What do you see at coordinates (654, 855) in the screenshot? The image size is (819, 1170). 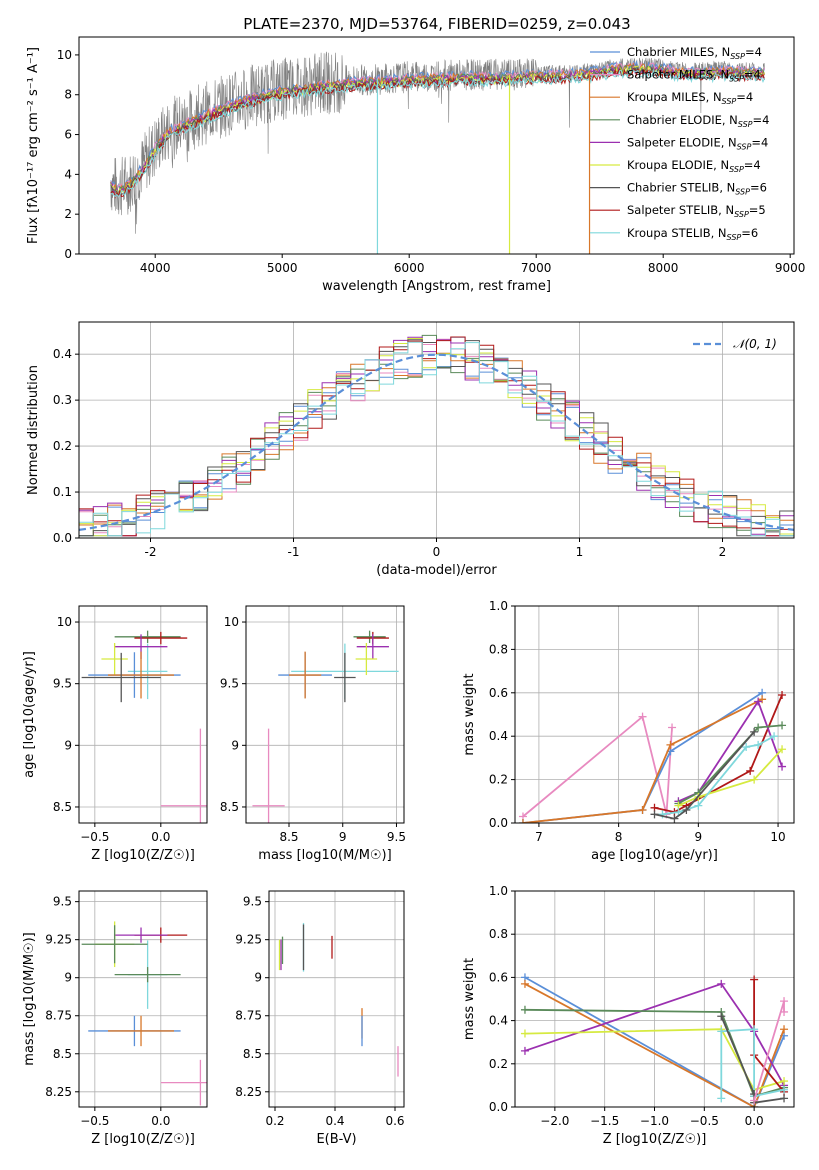 I see `x-axis-label: age [log10(age/yr)]` at bounding box center [654, 855].